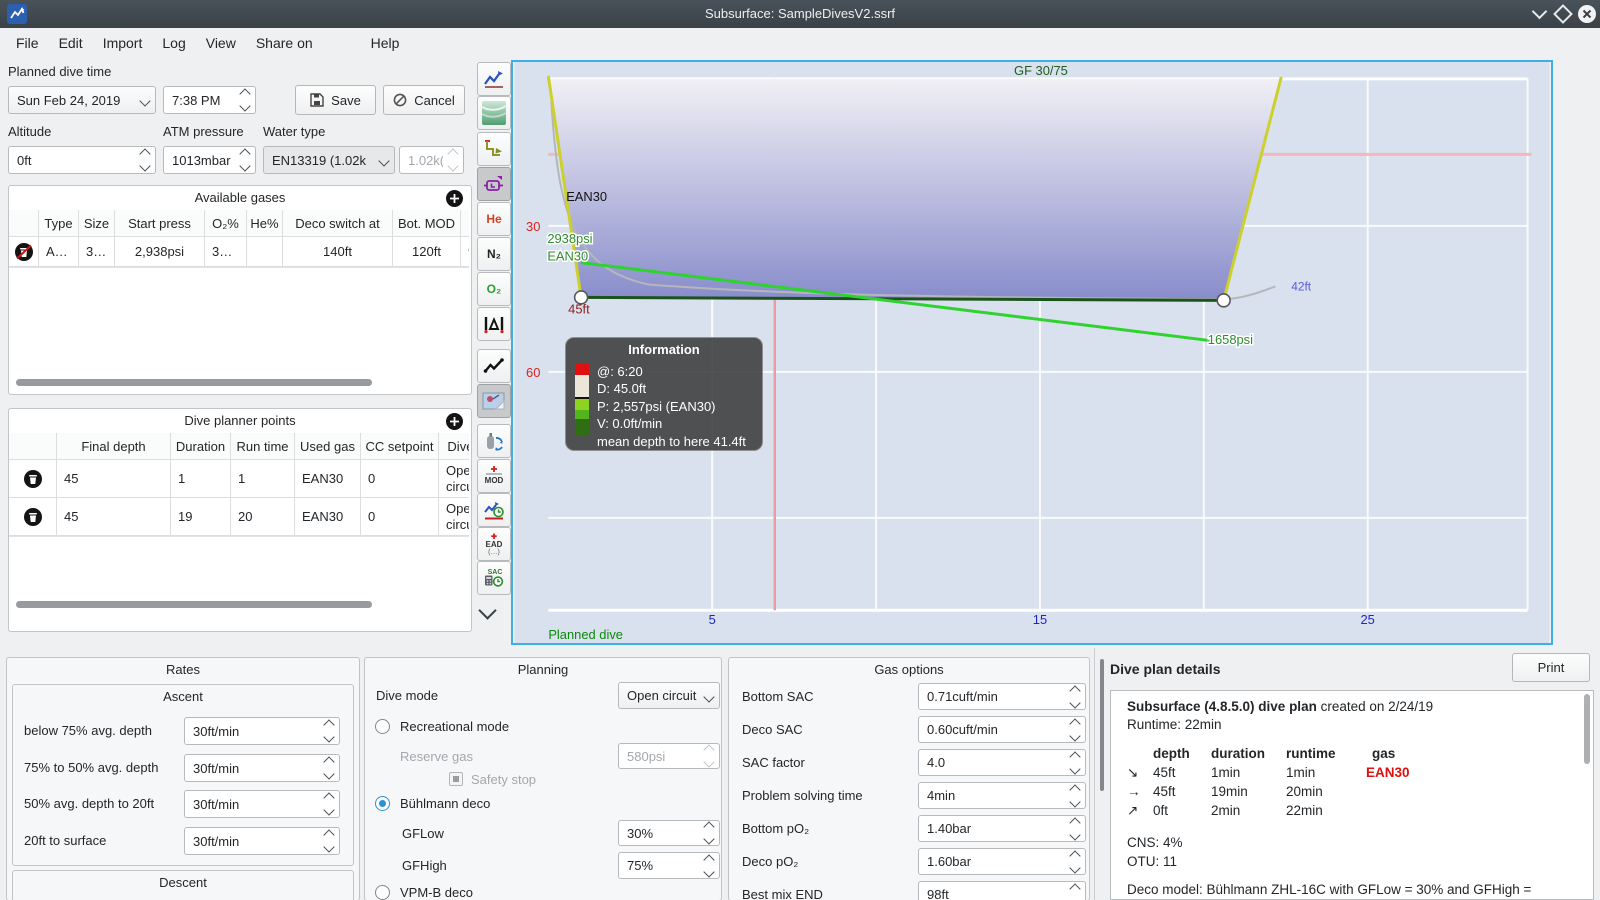  Describe the element at coordinates (494, 510) in the screenshot. I see `toolbar-ndl-button` at that location.